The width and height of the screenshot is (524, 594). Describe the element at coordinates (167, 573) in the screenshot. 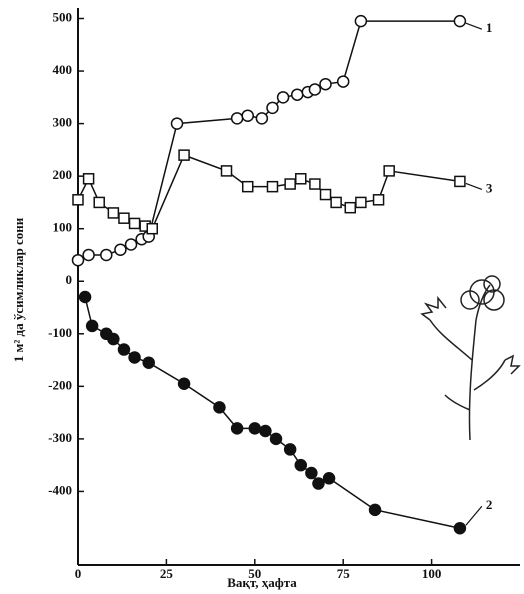

I see `x-tick-label: 25` at that location.